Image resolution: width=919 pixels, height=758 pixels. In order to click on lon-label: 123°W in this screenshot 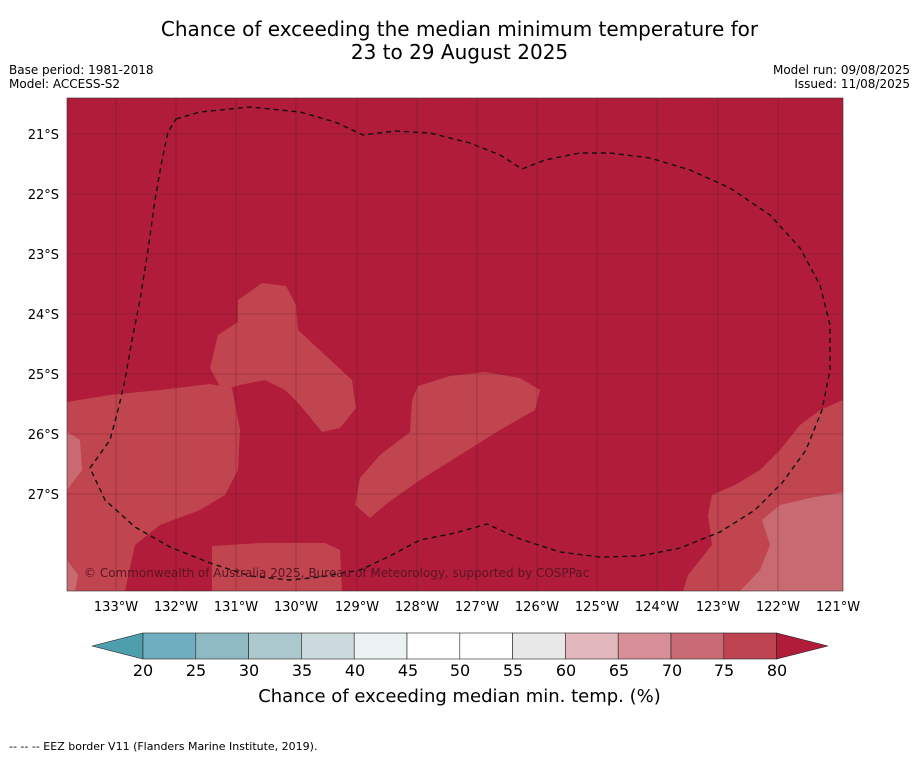, I will do `click(718, 607)`.